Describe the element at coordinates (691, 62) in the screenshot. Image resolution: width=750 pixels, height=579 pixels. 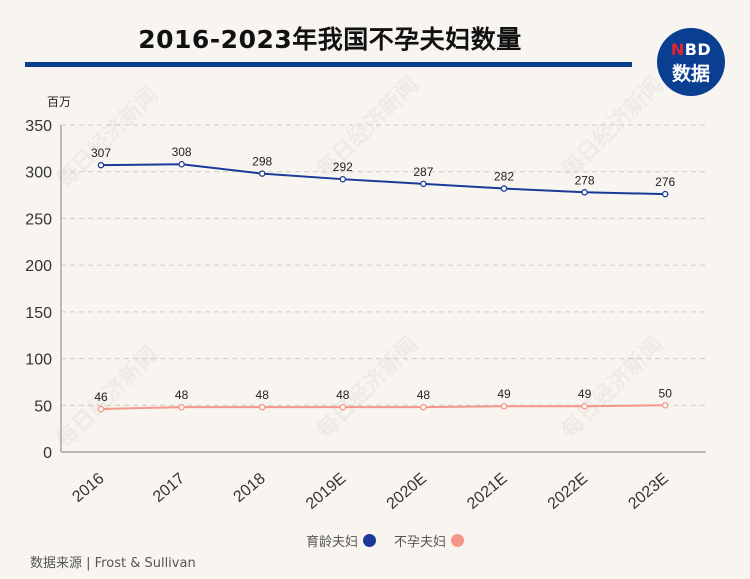
I see `nbd-logo: NBD 数据` at that location.